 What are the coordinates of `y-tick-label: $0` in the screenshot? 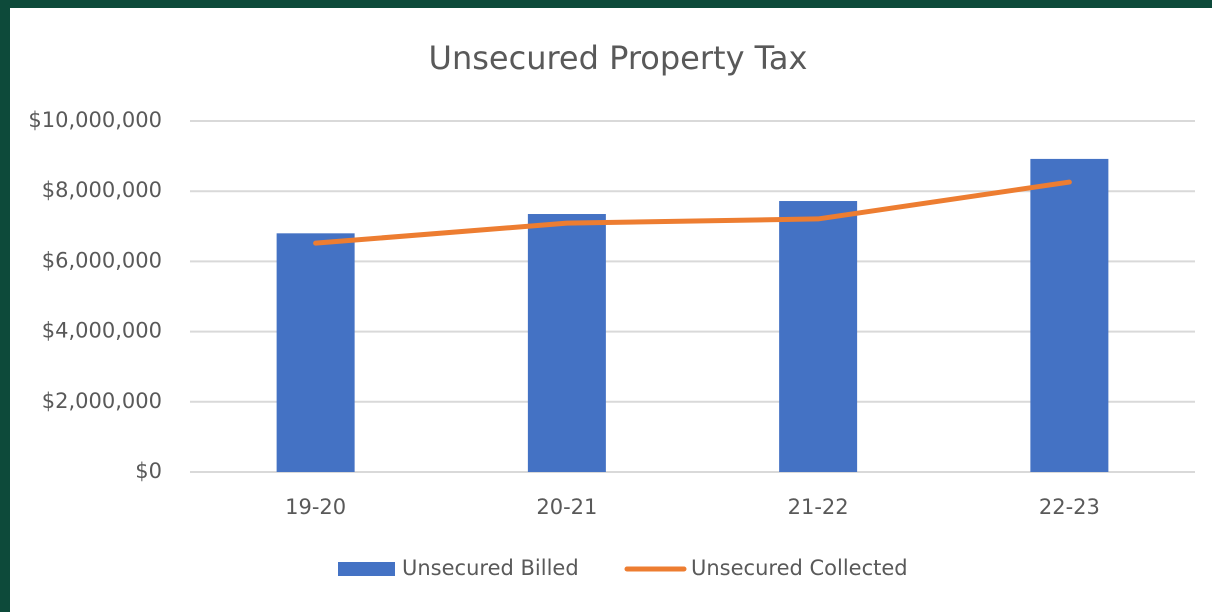 It's located at (148, 471).